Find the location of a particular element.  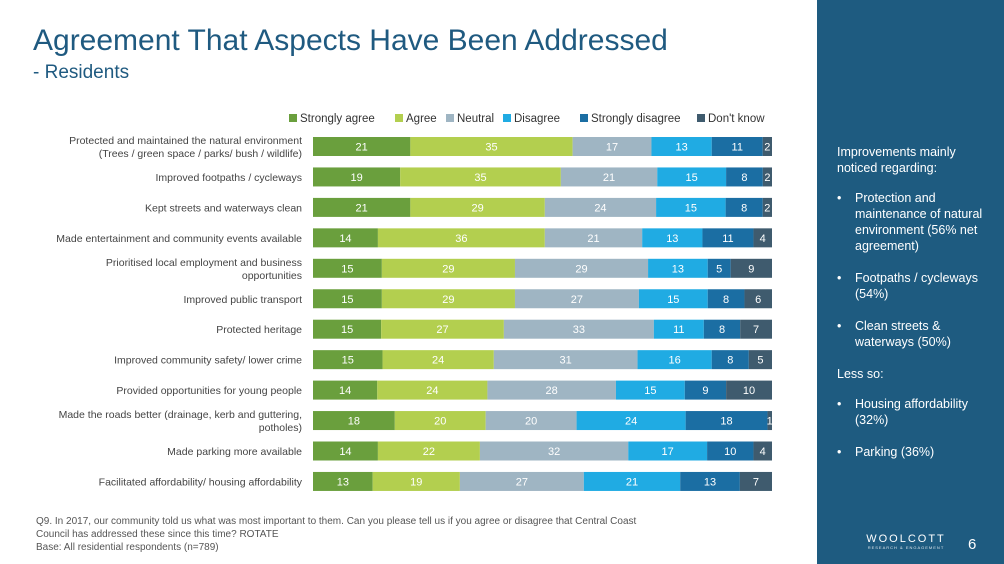

improvement-item: Clean streets & waterways (50%) is located at coordinates (917, 334).